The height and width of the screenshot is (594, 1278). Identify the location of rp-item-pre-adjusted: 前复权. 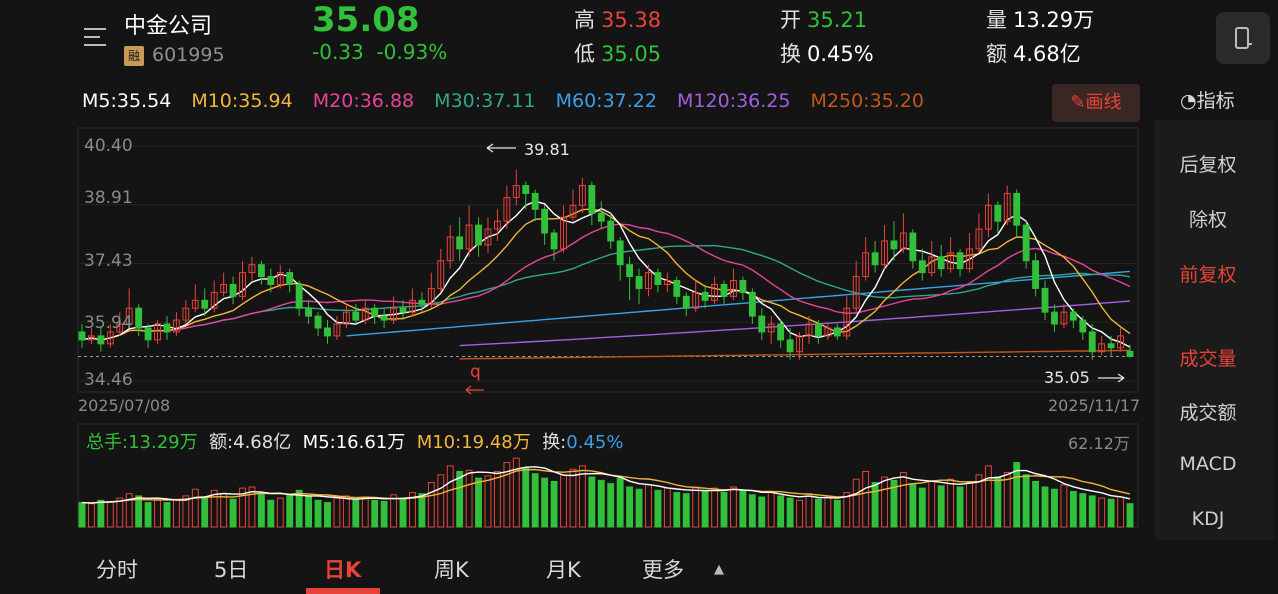
(1208, 275).